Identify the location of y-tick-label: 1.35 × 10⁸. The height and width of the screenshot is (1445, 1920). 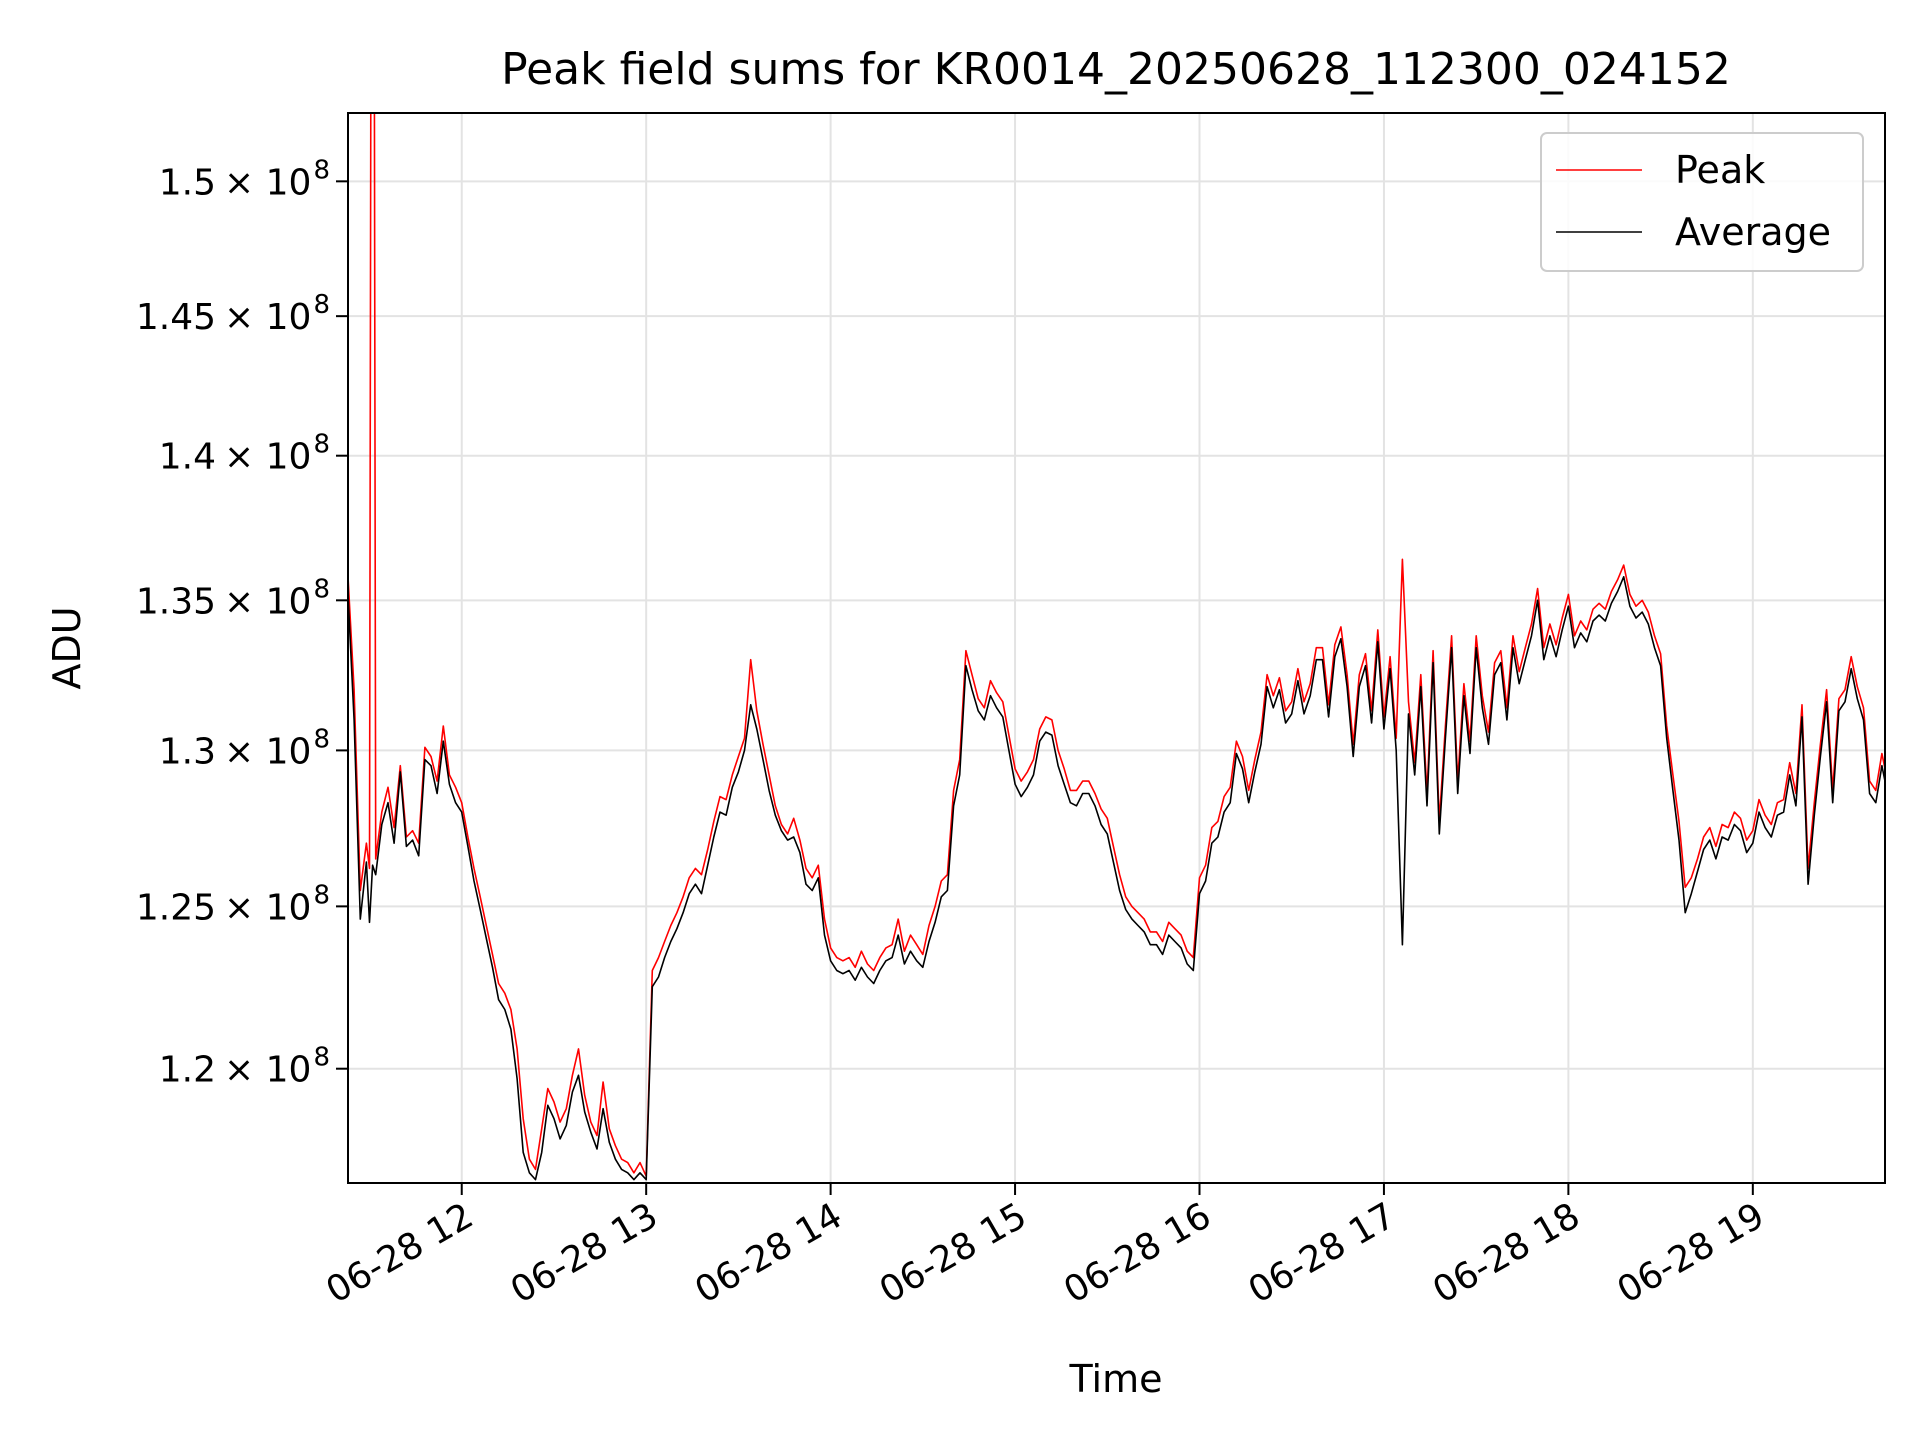
(233, 598).